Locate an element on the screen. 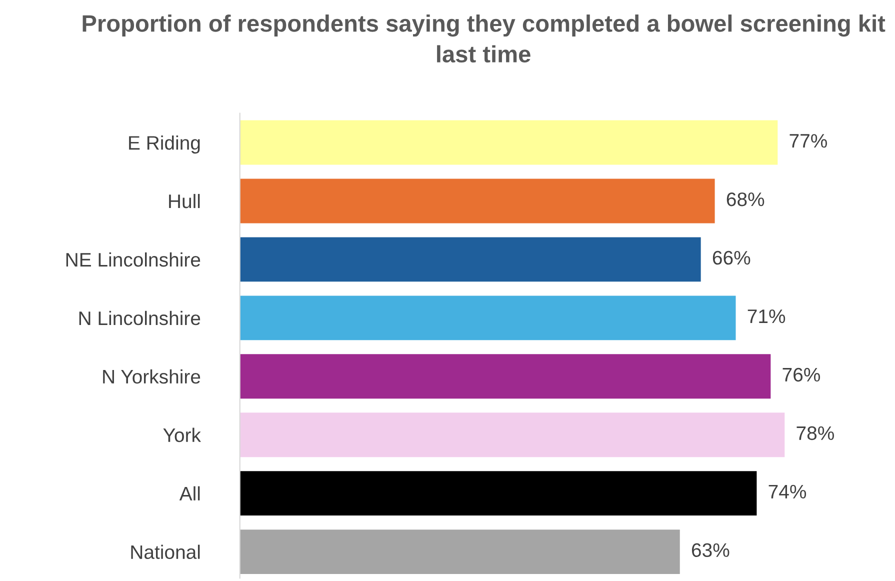 The width and height of the screenshot is (895, 581). data-label: 78% is located at coordinates (815, 433).